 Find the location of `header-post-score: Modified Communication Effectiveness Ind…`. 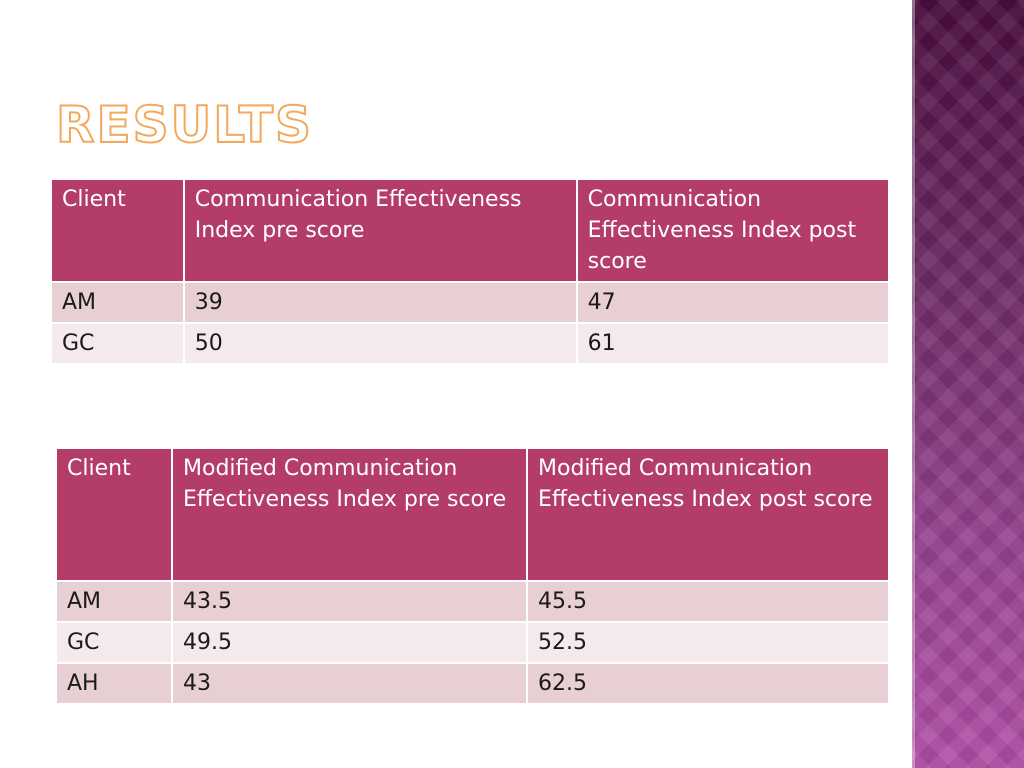

header-post-score: Modified Communication Effectiveness Ind… is located at coordinates (708, 514).